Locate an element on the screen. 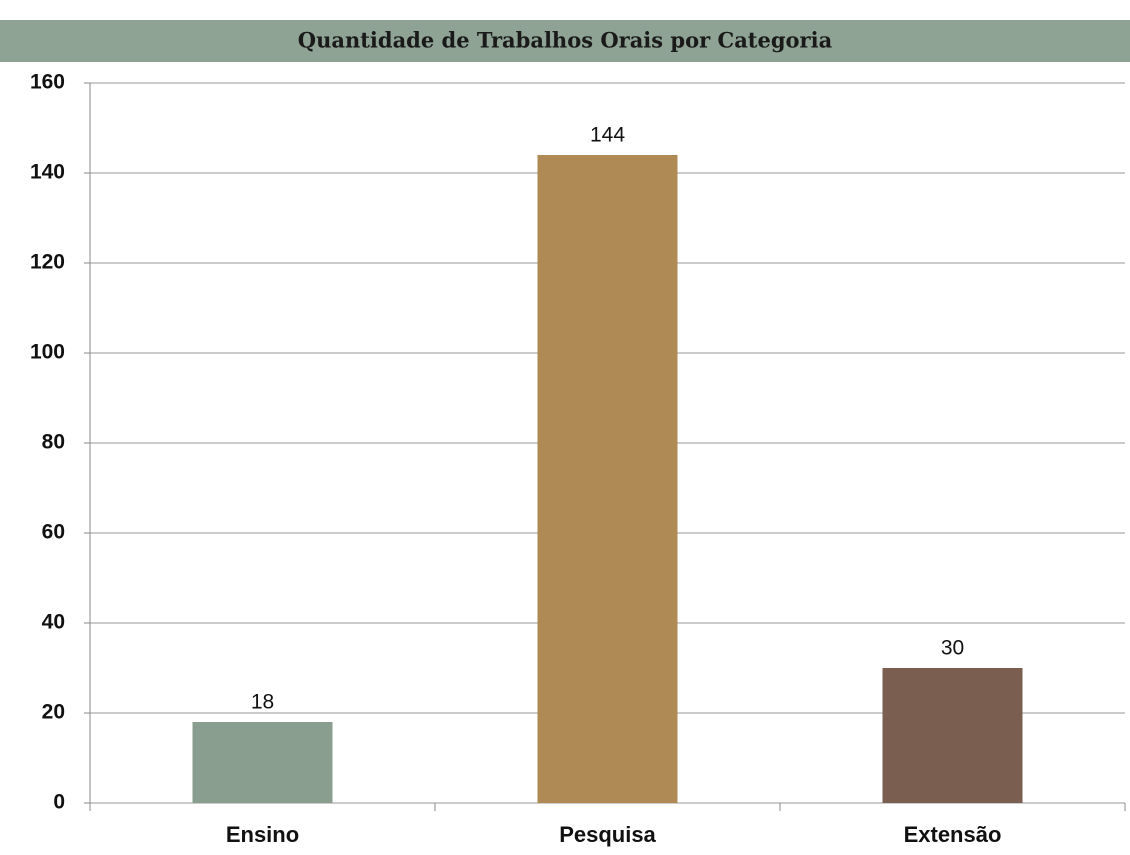  y-tick-label: 20 is located at coordinates (53, 712).